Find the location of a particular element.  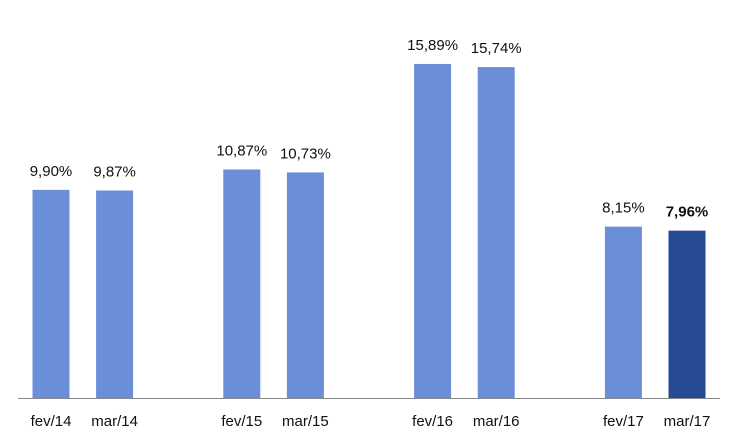

data-label: 8,15% is located at coordinates (623, 208).